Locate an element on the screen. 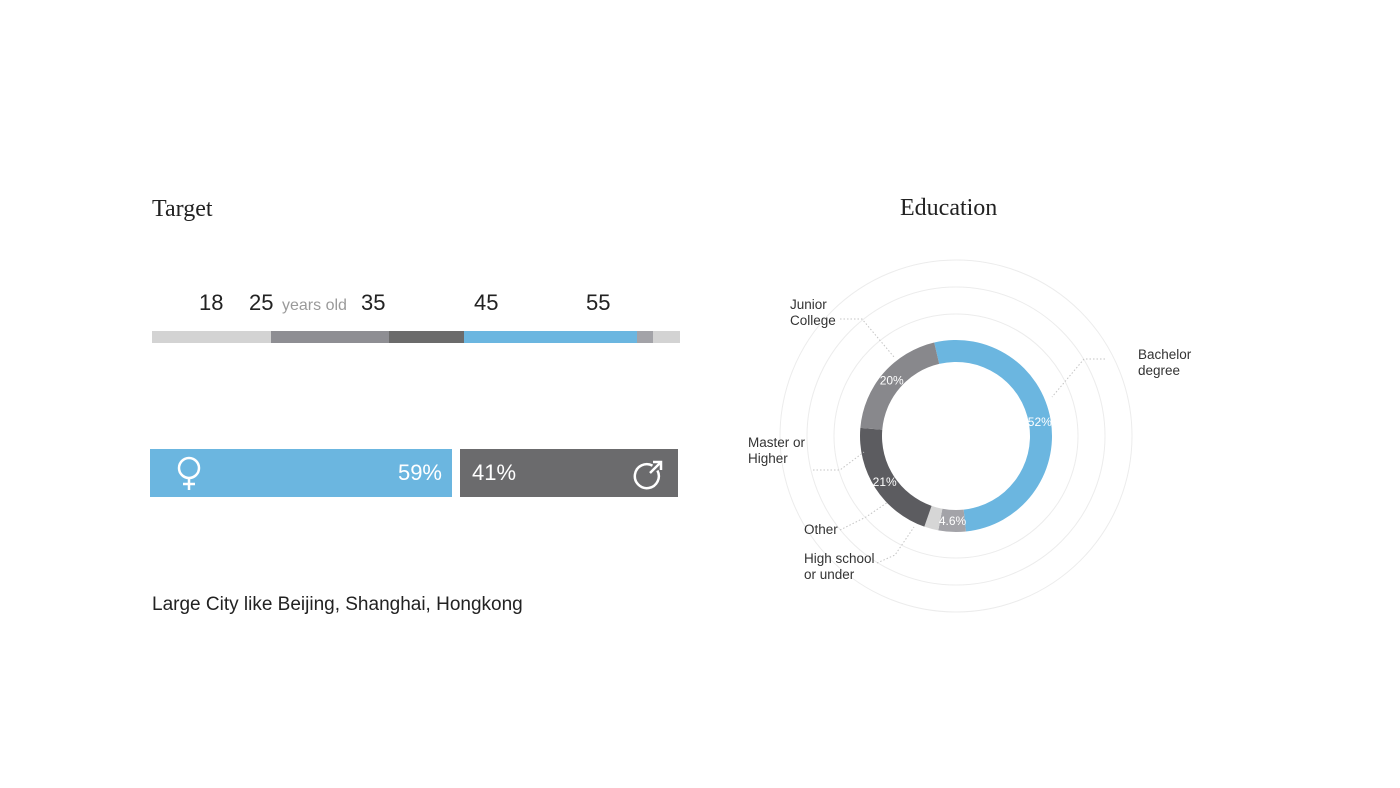 The image size is (1400, 788). education-title: Education is located at coordinates (949, 208).